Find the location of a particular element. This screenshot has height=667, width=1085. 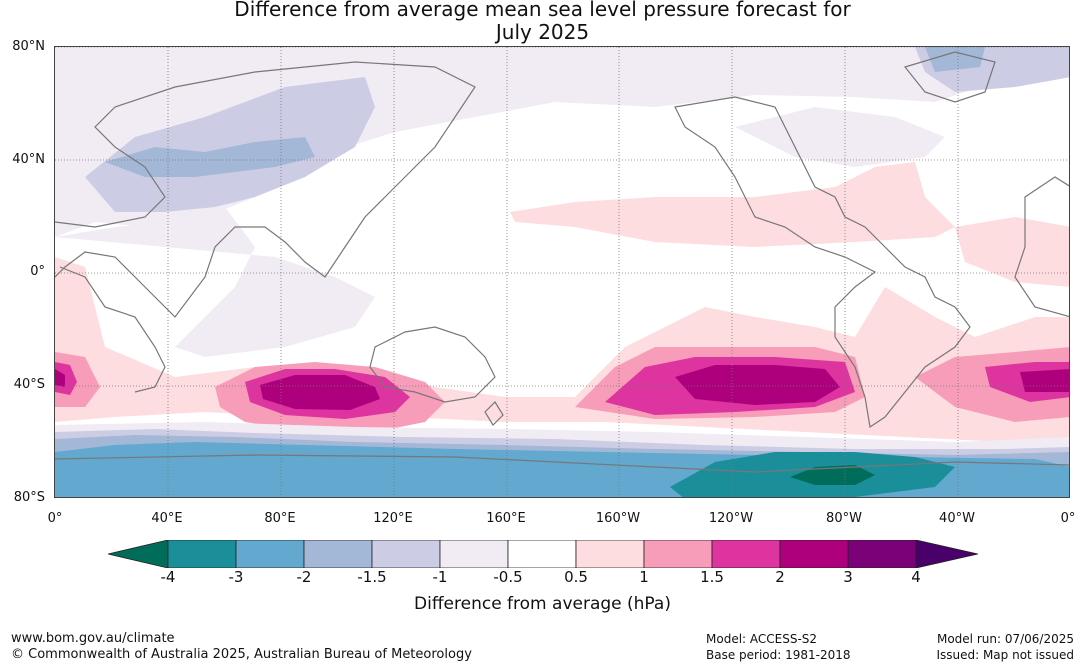

anomaly-region-pos2-indian is located at coordinates (320, 392).